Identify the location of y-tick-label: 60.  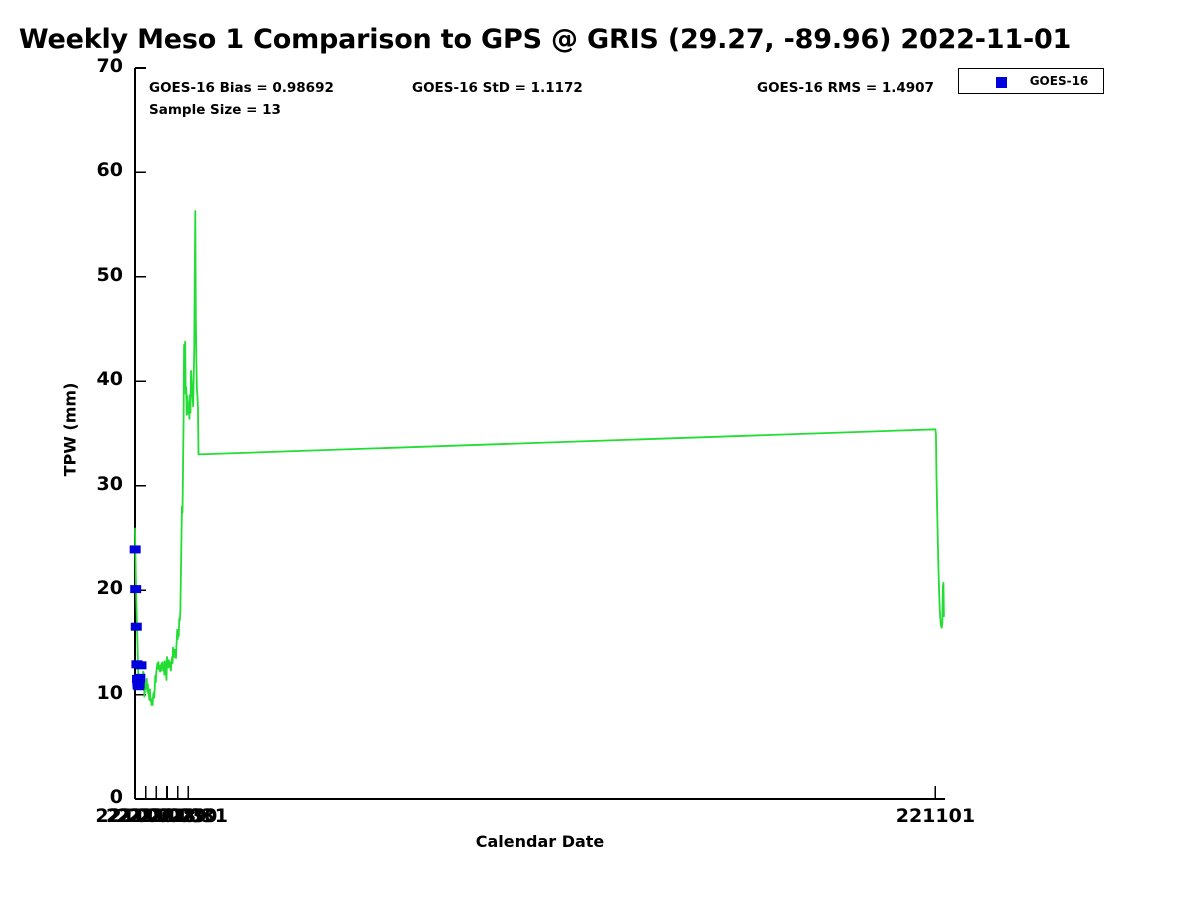
(109, 170).